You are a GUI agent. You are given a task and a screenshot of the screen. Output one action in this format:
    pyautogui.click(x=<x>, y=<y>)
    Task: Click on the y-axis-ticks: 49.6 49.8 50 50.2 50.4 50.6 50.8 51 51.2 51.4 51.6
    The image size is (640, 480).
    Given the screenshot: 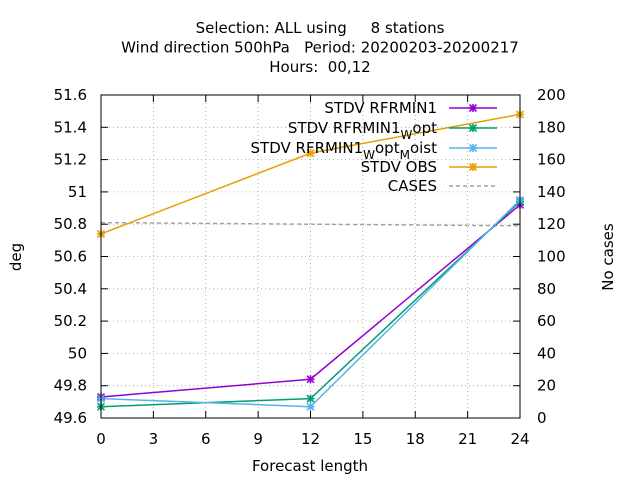 What is the action you would take?
    pyautogui.click(x=81, y=256)
    